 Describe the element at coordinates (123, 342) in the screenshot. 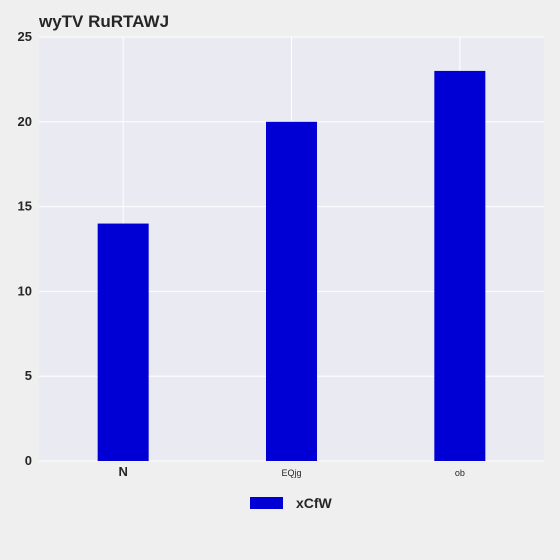

I see `bar-n` at that location.